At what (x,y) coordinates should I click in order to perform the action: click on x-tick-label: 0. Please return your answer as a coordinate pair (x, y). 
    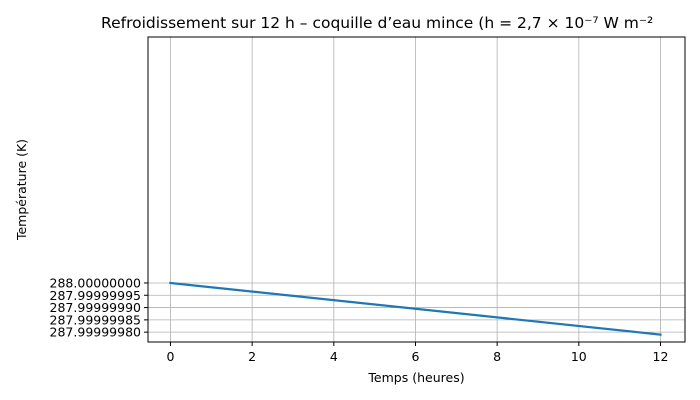
    Looking at the image, I should click on (170, 356).